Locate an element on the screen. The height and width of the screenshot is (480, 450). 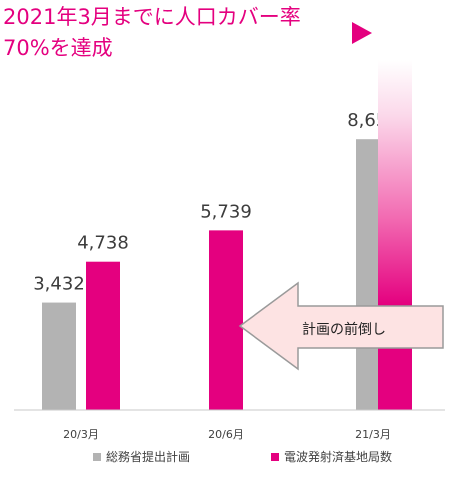
arrow-label: 計画の前倒し is located at coordinates (344, 329).